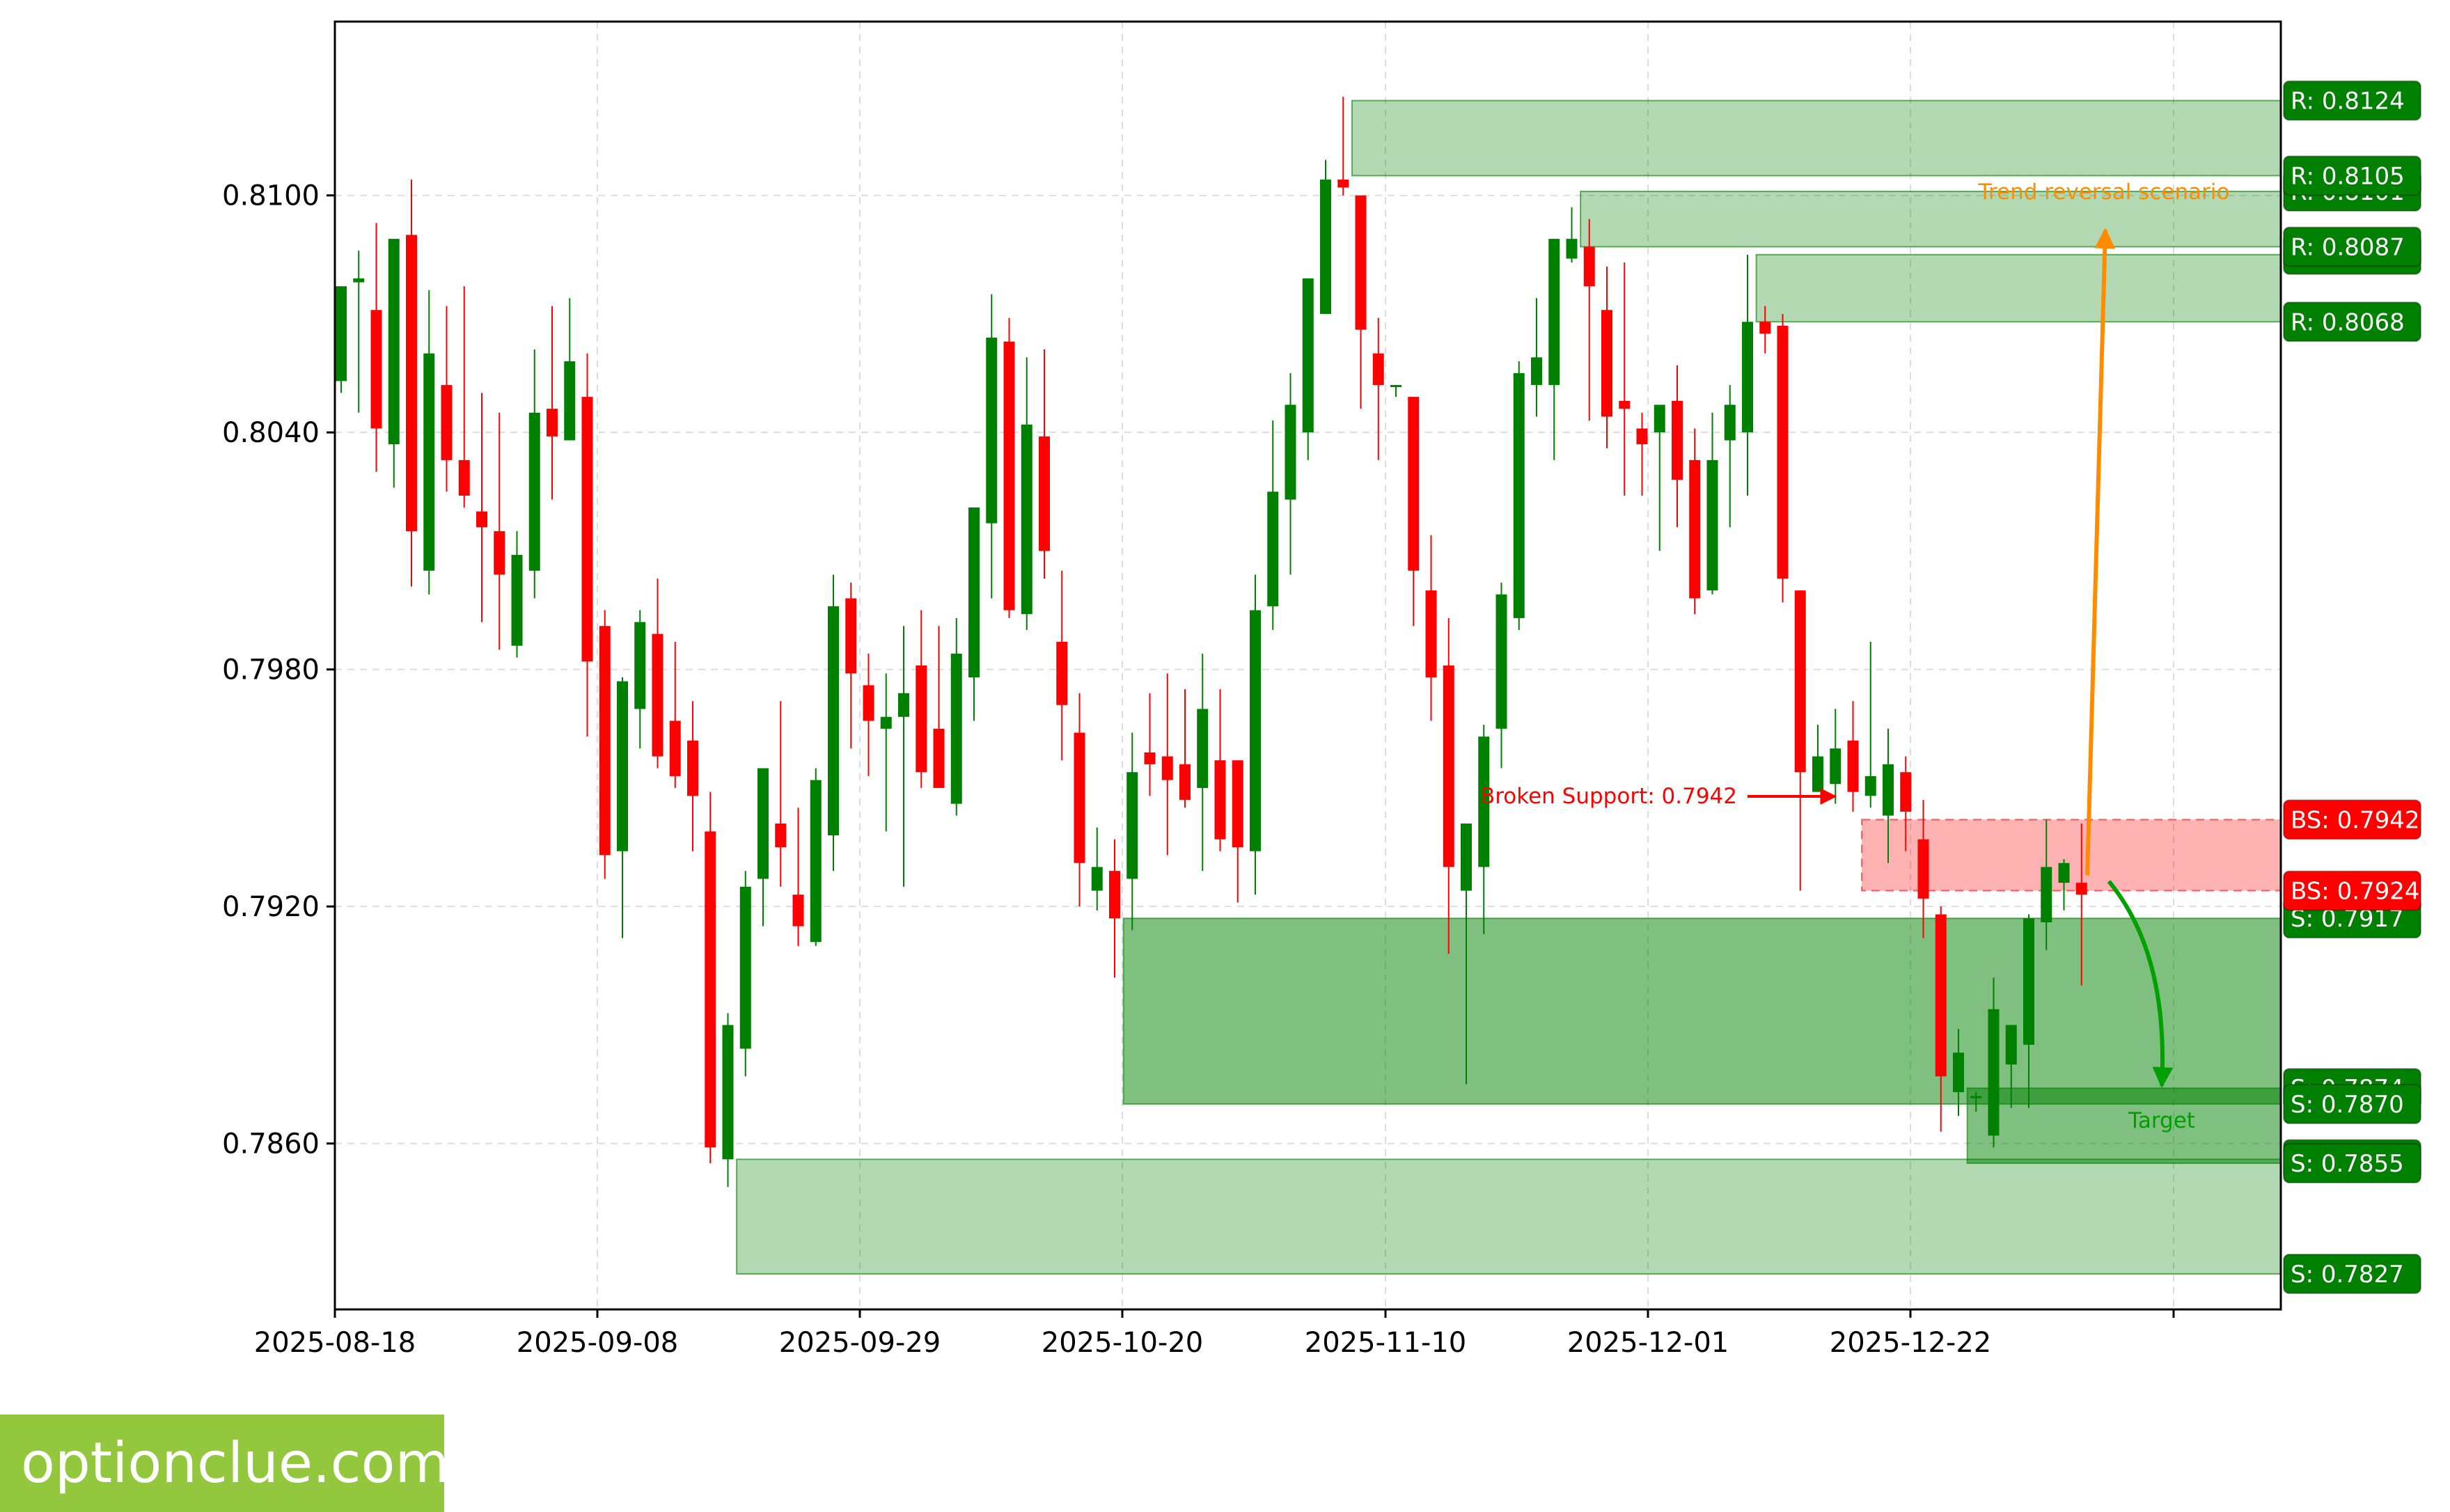  Describe the element at coordinates (1910, 1343) in the screenshot. I see `x-tick-label: 2025-12-22` at that location.